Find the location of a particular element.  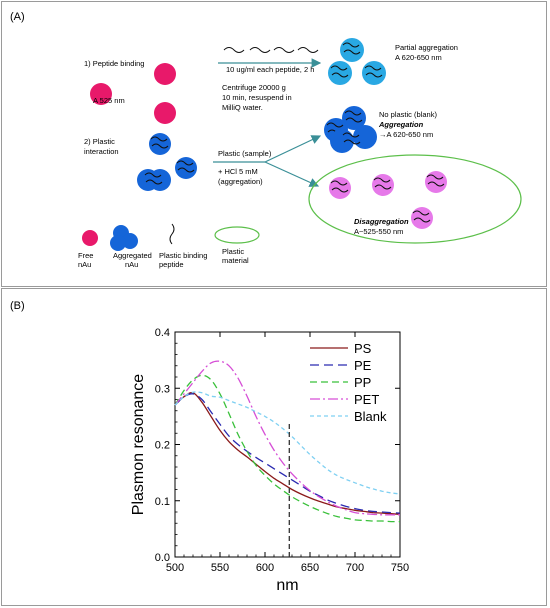

condition-peptide: 10 ug/ml each peptide, 2 h is located at coordinates (270, 69).